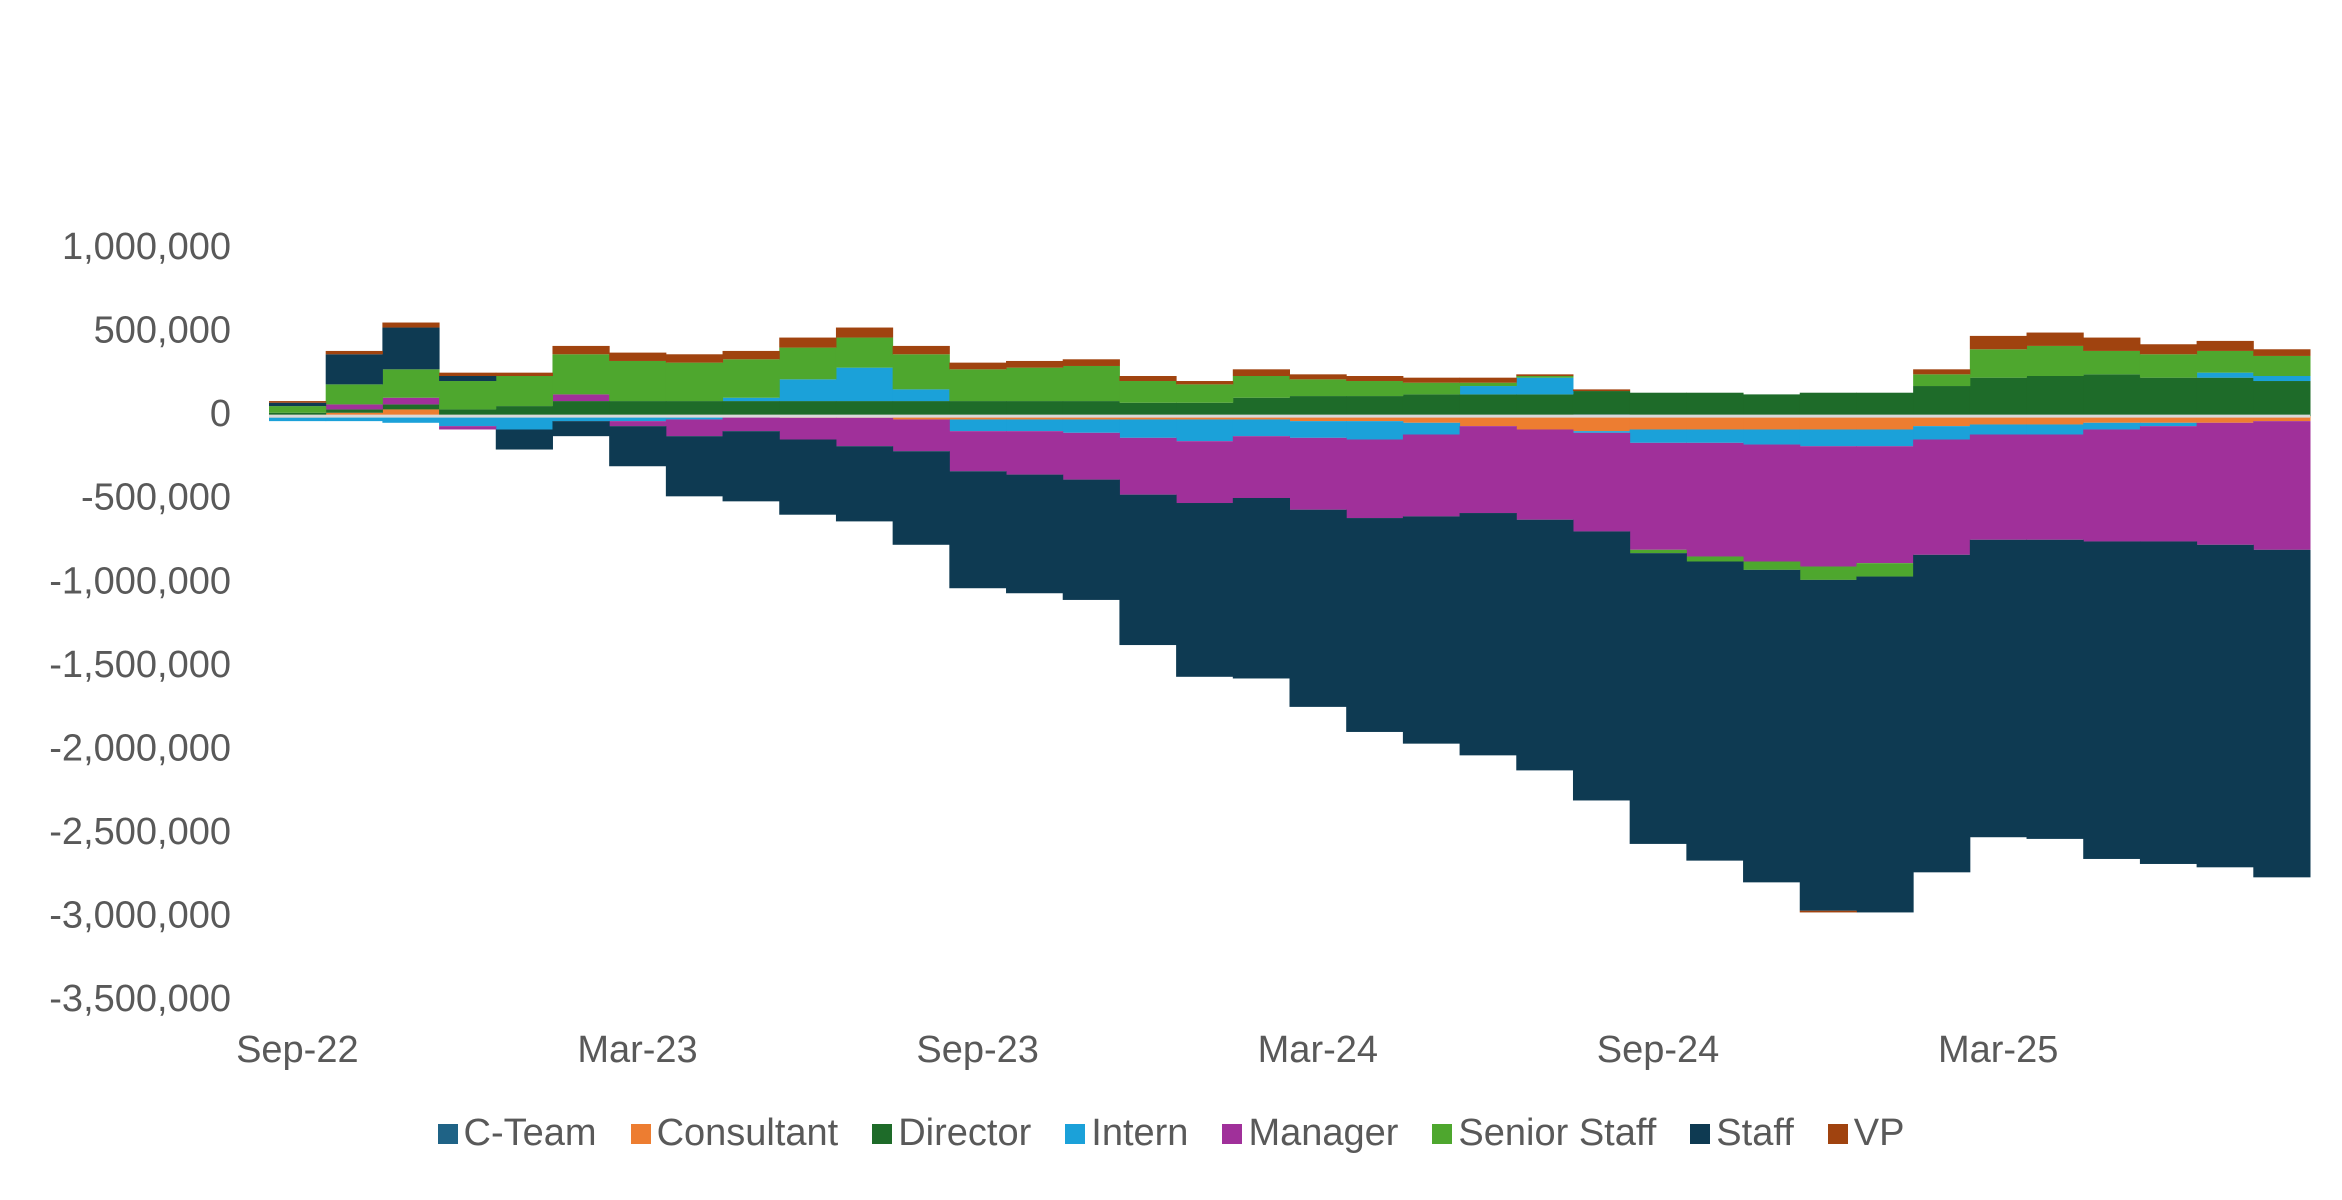  Describe the element at coordinates (146, 247) in the screenshot. I see `y-tick-label: 1,000,000` at that location.